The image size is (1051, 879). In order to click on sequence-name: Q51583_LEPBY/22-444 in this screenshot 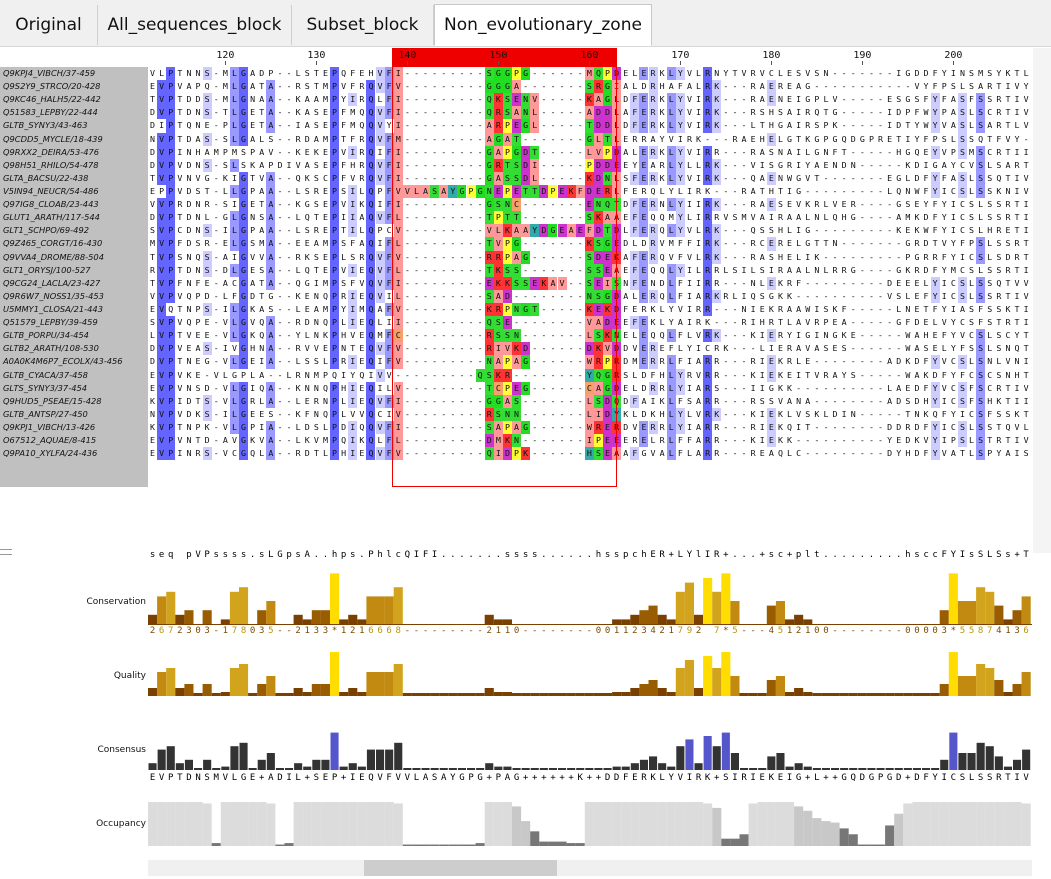, I will do `click(50, 112)`.